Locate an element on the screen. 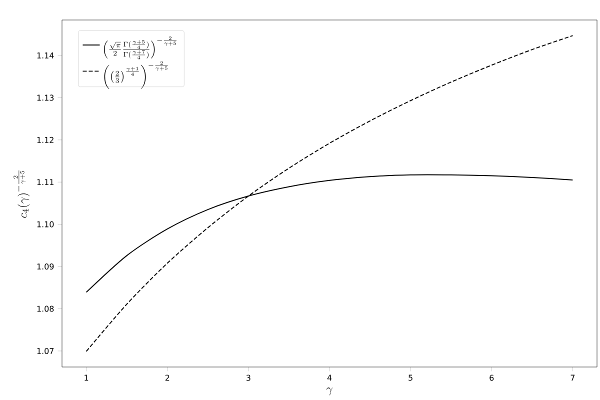 This screenshot has width=600, height=400. legend-label: $\left(\frac{\sqrt{\pi}}{2}\frac{\Gamma(\frac{\gamma+5}{4})}{\Gamma(\frac{\gamma+7}{4})}\right)^{-\frac{2}{\gamma+5}}$ is located at coordinates (140, 48).